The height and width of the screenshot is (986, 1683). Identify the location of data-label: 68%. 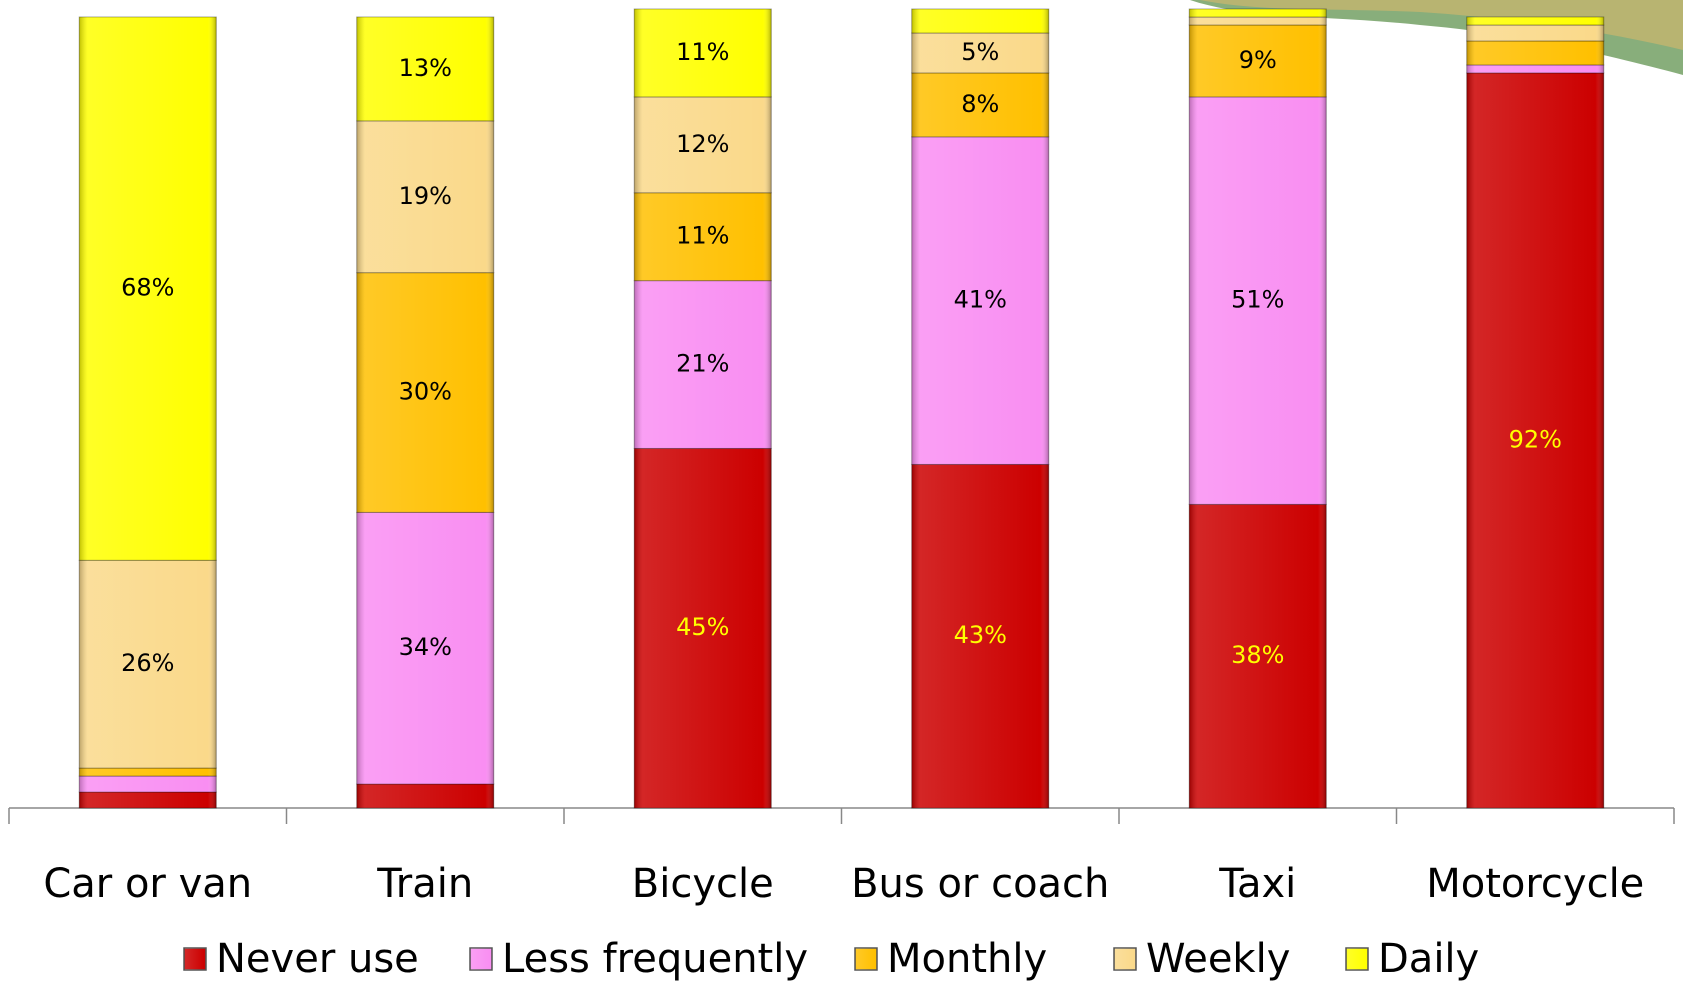
(147, 288).